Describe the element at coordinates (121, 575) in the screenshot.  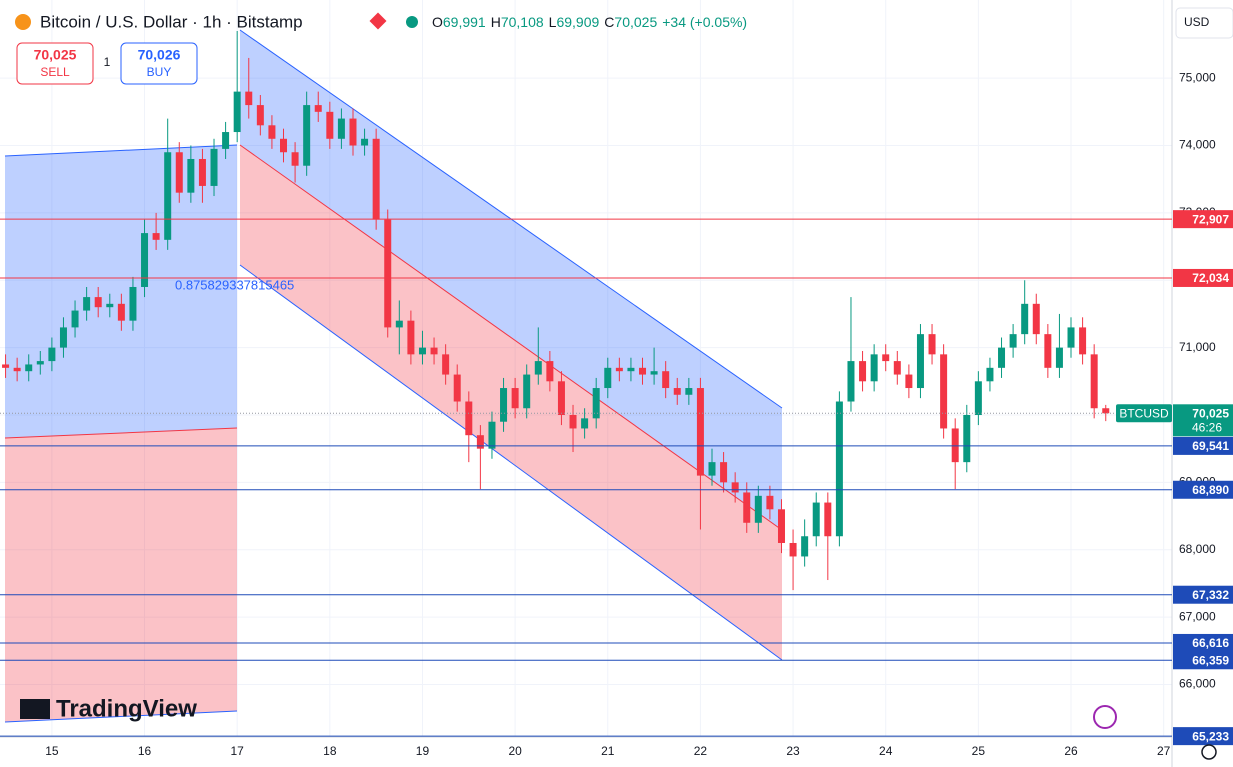
I see `channel-lower` at that location.